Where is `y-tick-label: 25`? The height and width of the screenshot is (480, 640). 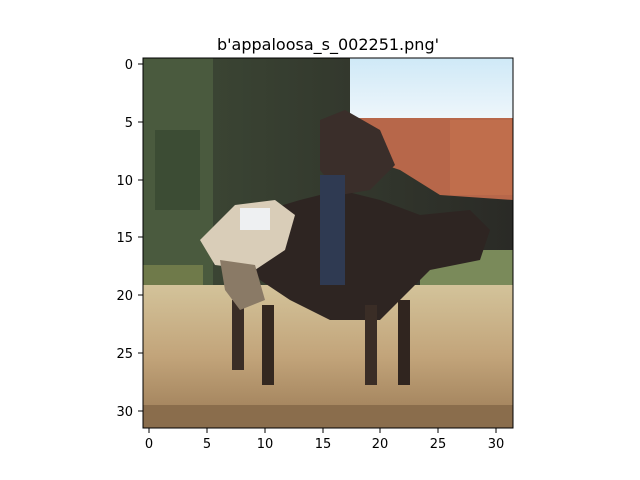
y-tick-label: 25 is located at coordinates (124, 354).